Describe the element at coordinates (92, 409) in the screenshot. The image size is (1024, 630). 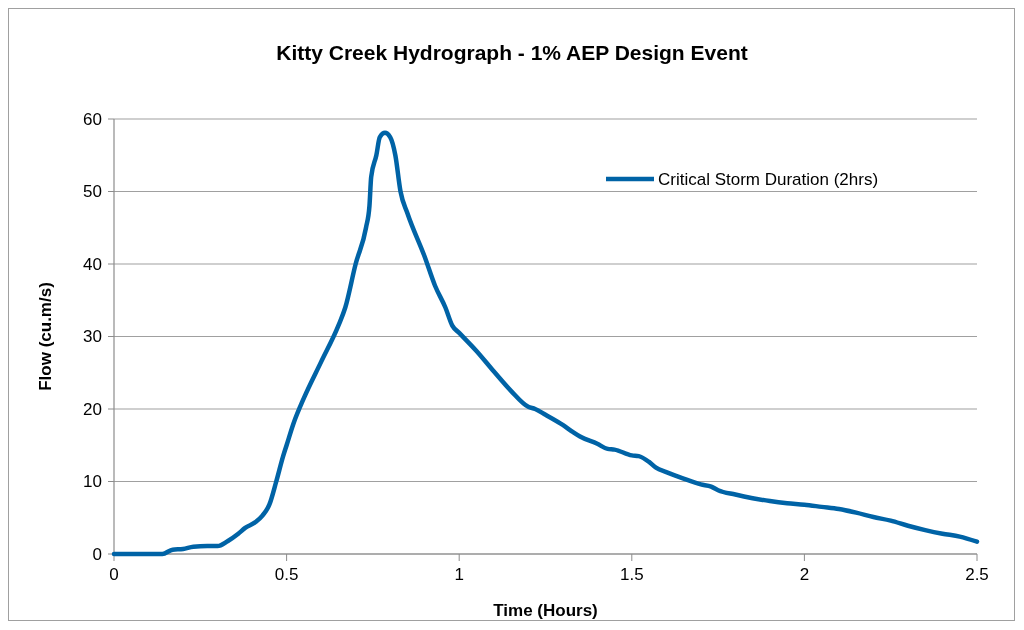
I see `y-tick-label: 20` at that location.